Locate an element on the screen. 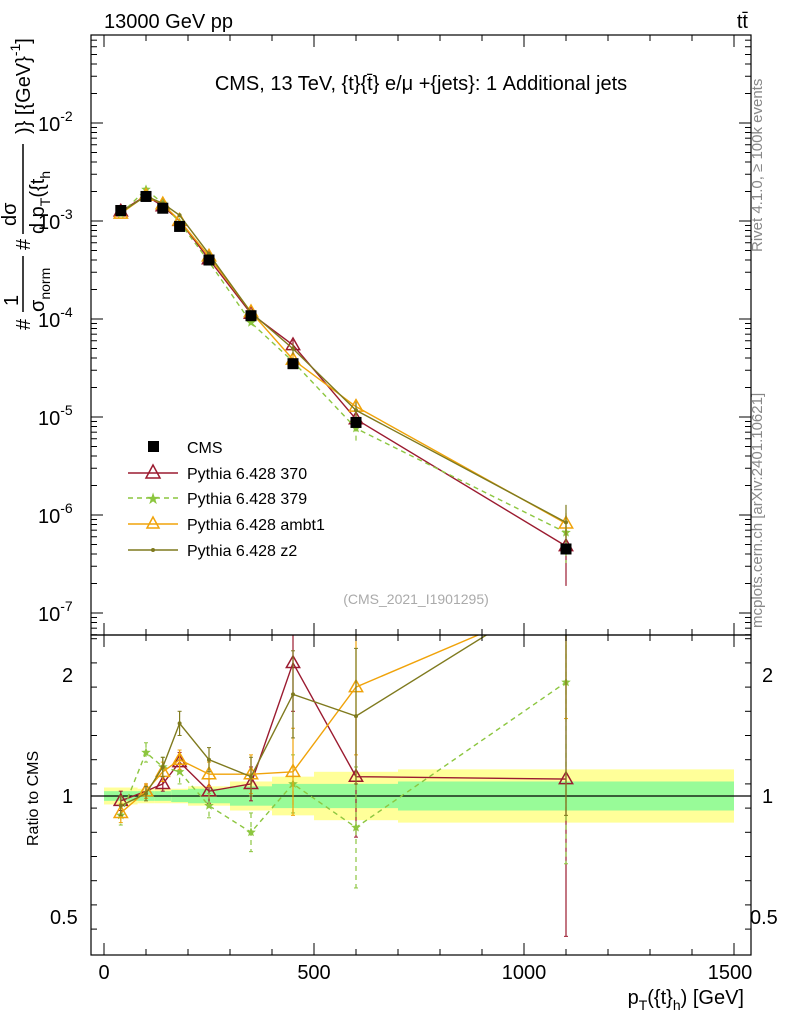 This screenshot has height=1024, width=786. rivet-version-label: Rivet 4.1.0, ≥ 100k events is located at coordinates (757, 165).